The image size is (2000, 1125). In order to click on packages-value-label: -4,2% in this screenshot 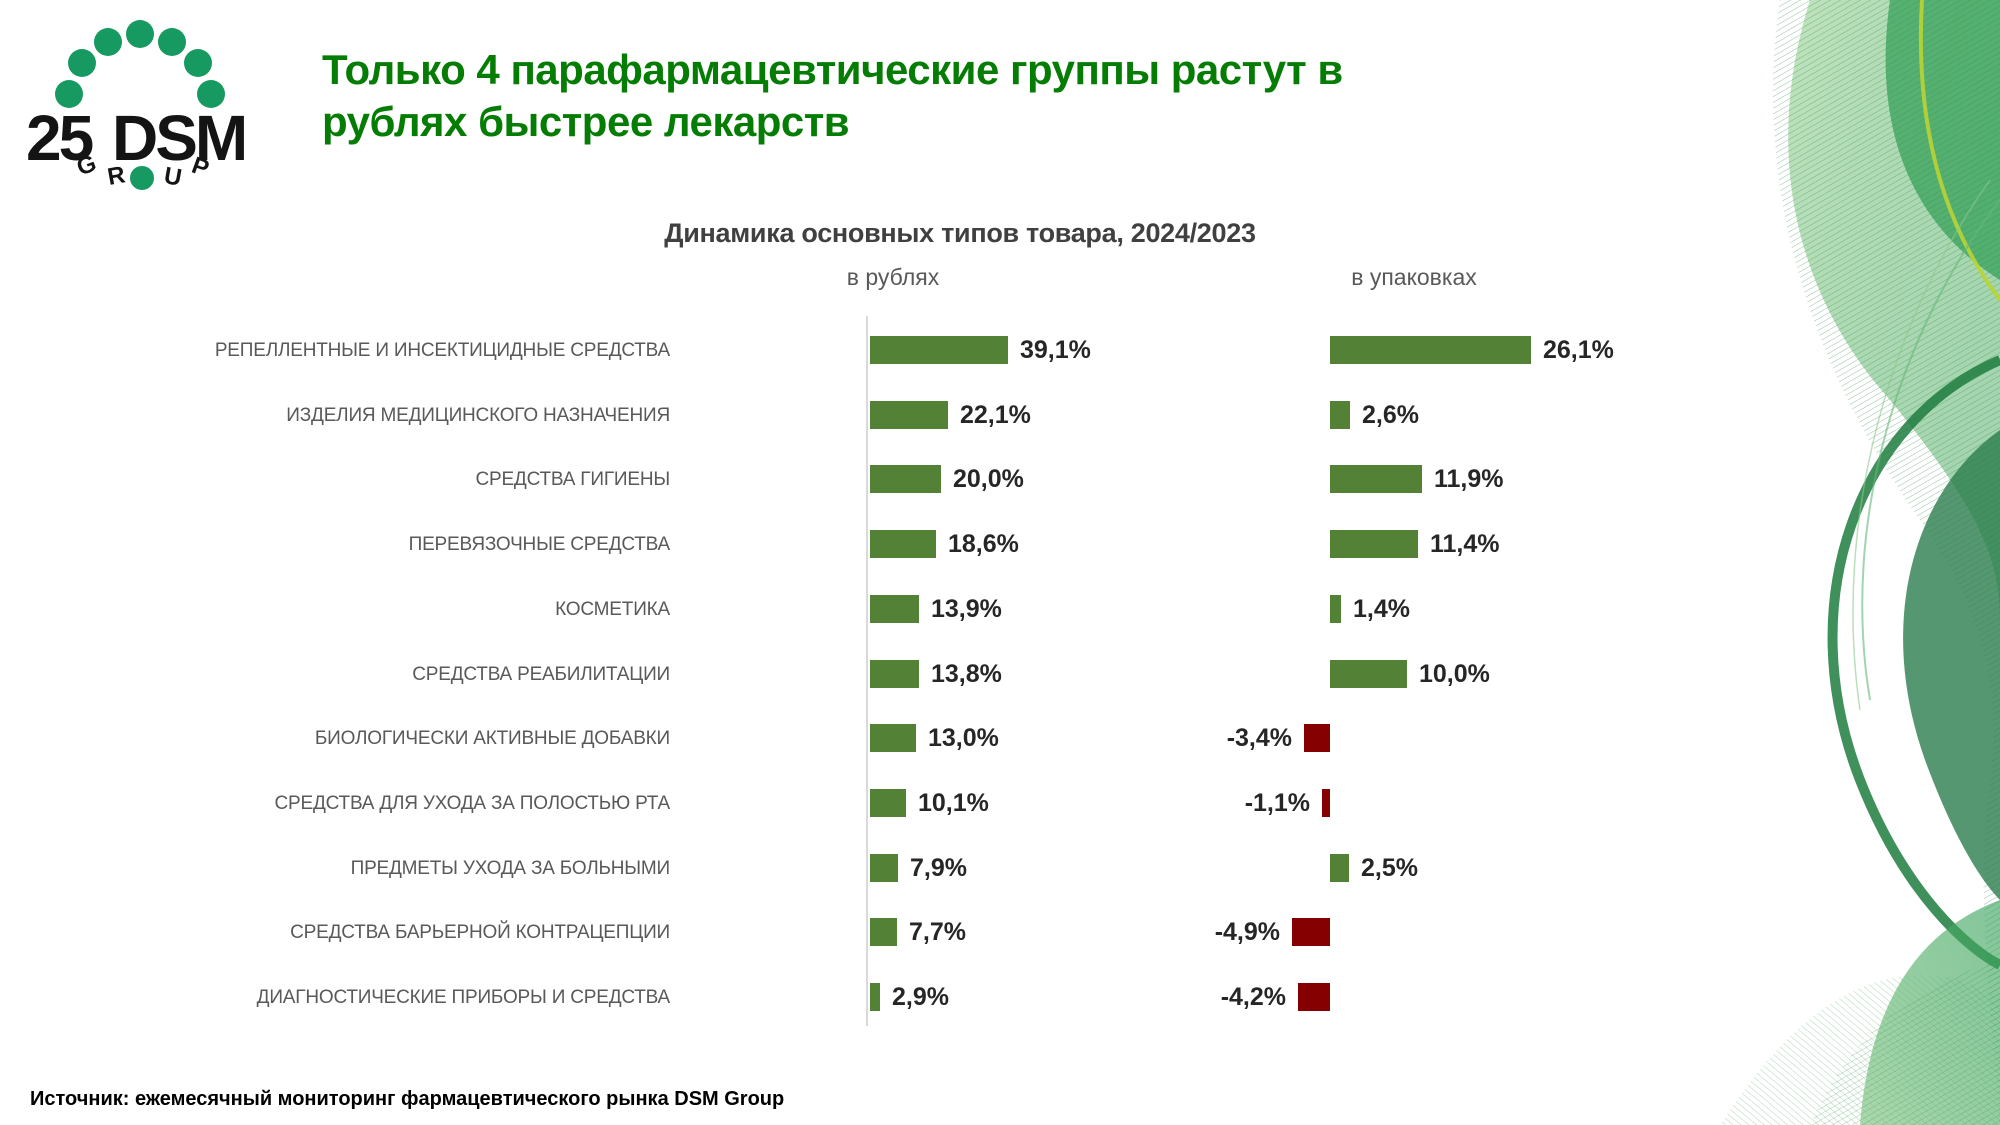, I will do `click(1253, 997)`.